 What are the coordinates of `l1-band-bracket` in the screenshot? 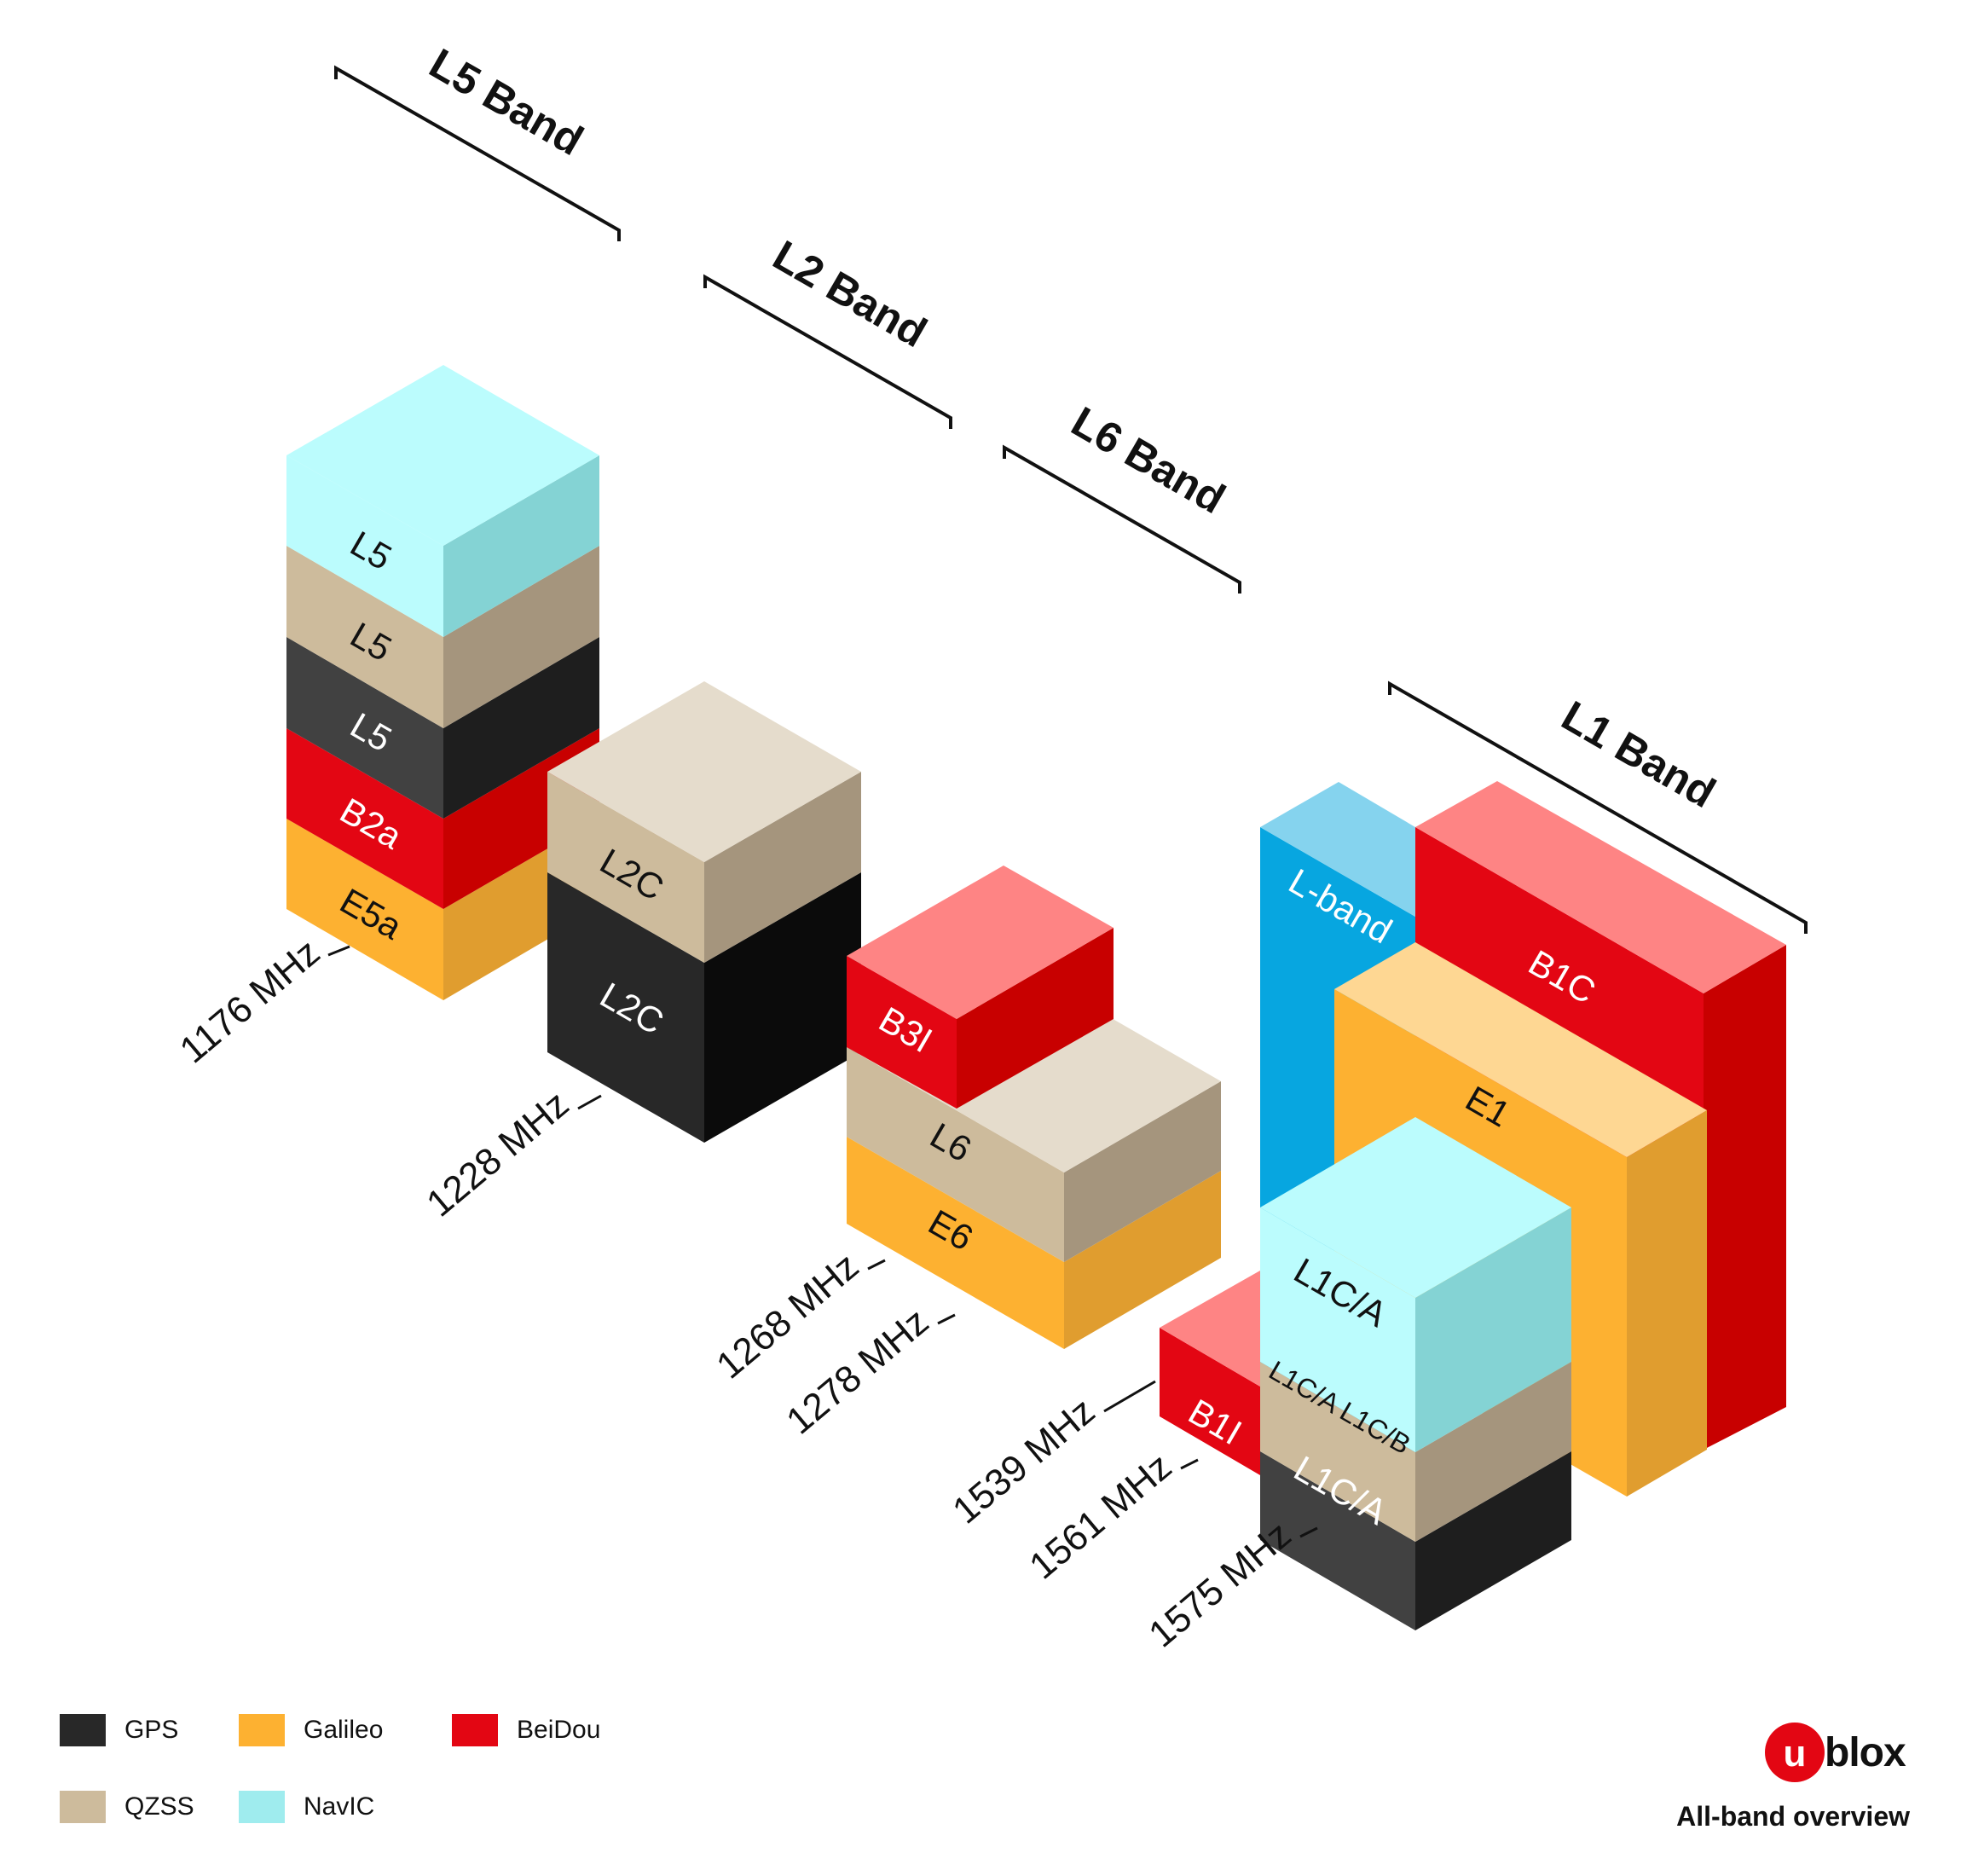 It's located at (1598, 807).